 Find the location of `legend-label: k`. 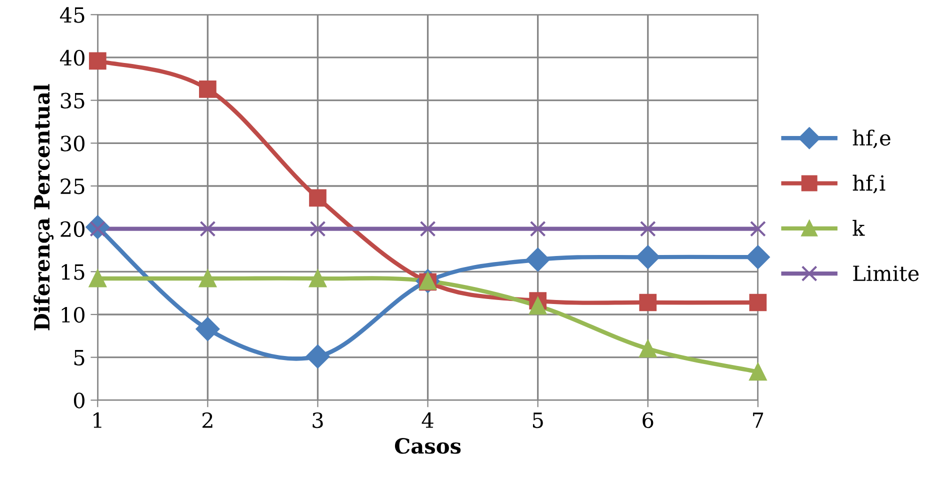

legend-label: k is located at coordinates (858, 228).